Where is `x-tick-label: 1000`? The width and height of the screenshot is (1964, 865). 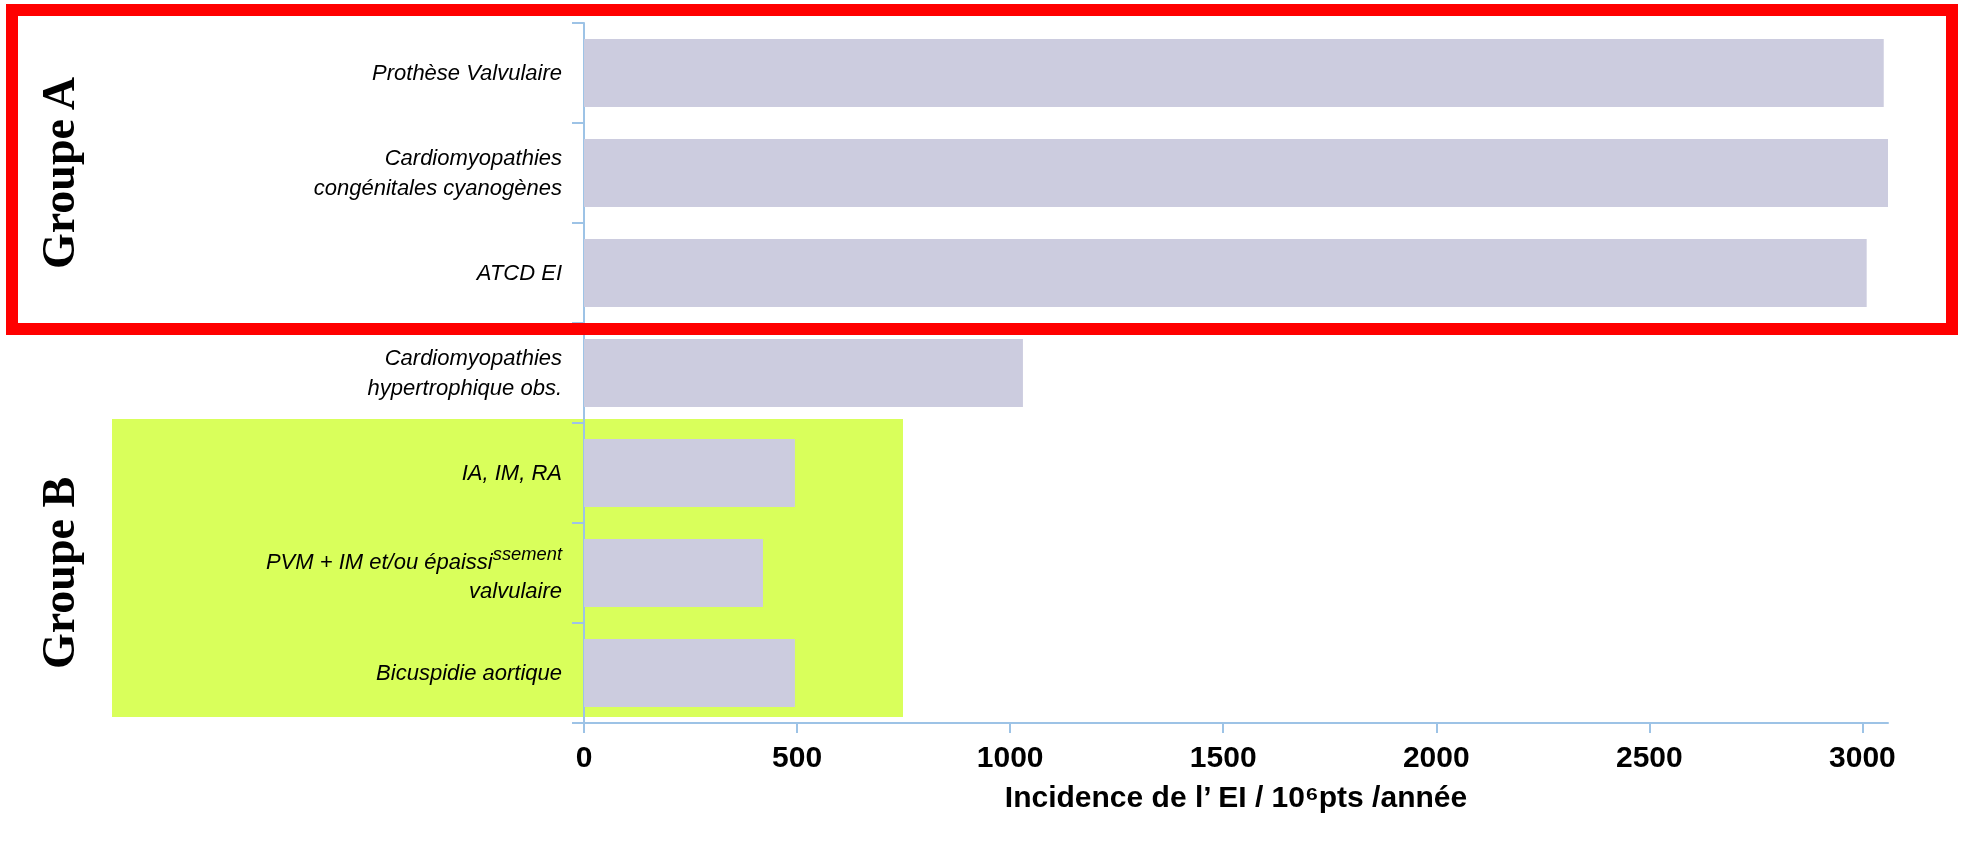
x-tick-label: 1000 is located at coordinates (1010, 756).